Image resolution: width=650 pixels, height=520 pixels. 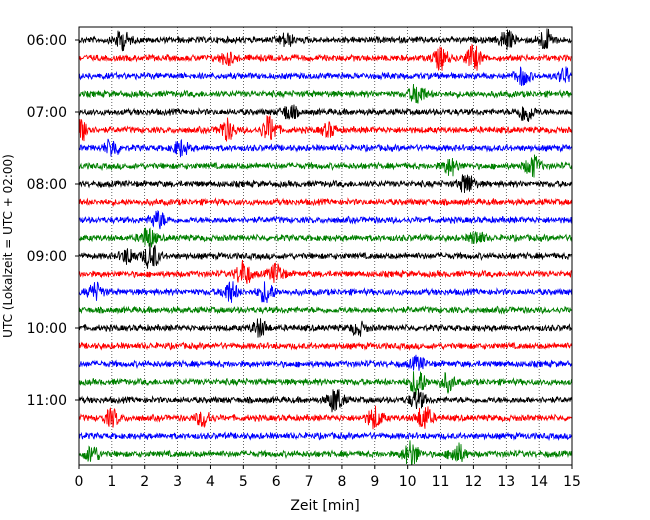 What do you see at coordinates (53, 221) in the screenshot?
I see `y-axis: 06:00 07:00 08:00 09:00 10:00 11:00` at bounding box center [53, 221].